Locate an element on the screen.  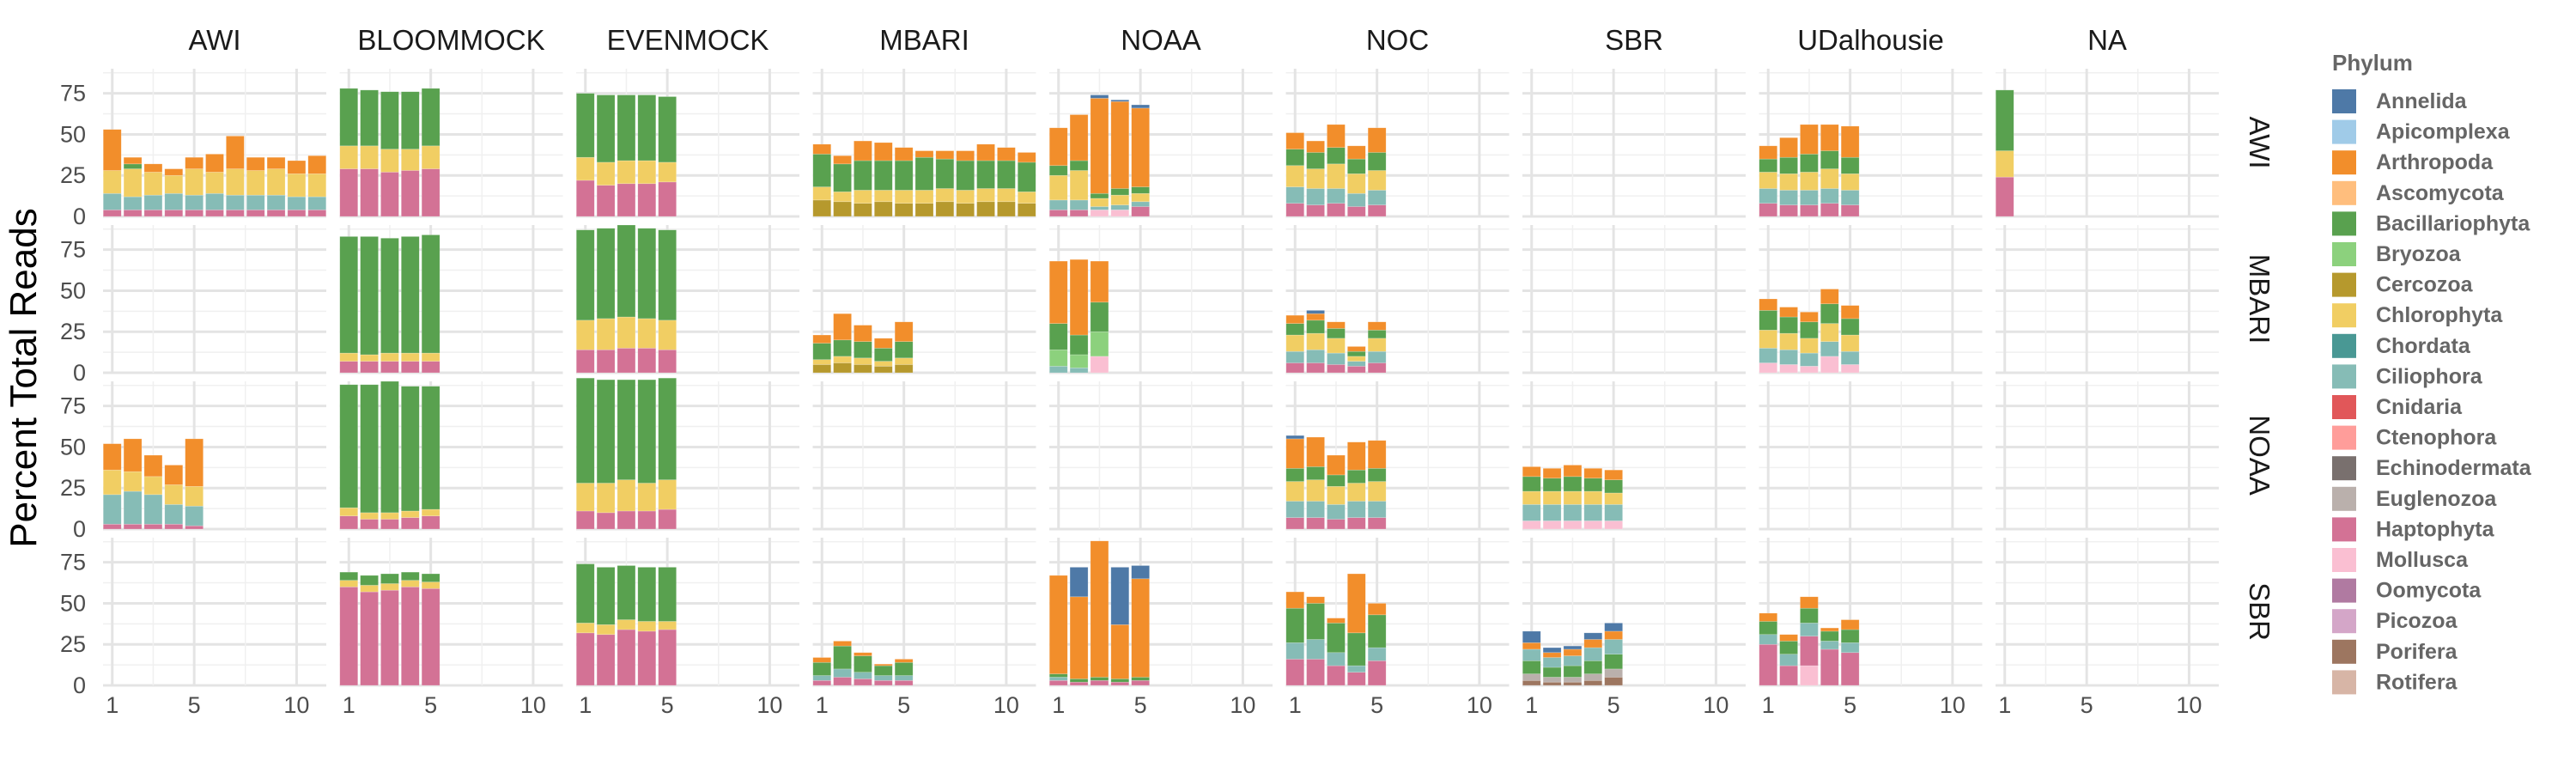
legend-swatch-mollusca is located at coordinates (2344, 560).